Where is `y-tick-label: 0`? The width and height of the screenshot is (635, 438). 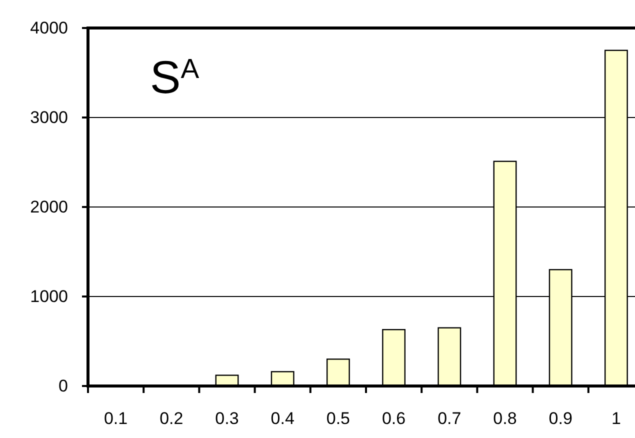 y-tick-label: 0 is located at coordinates (63, 386).